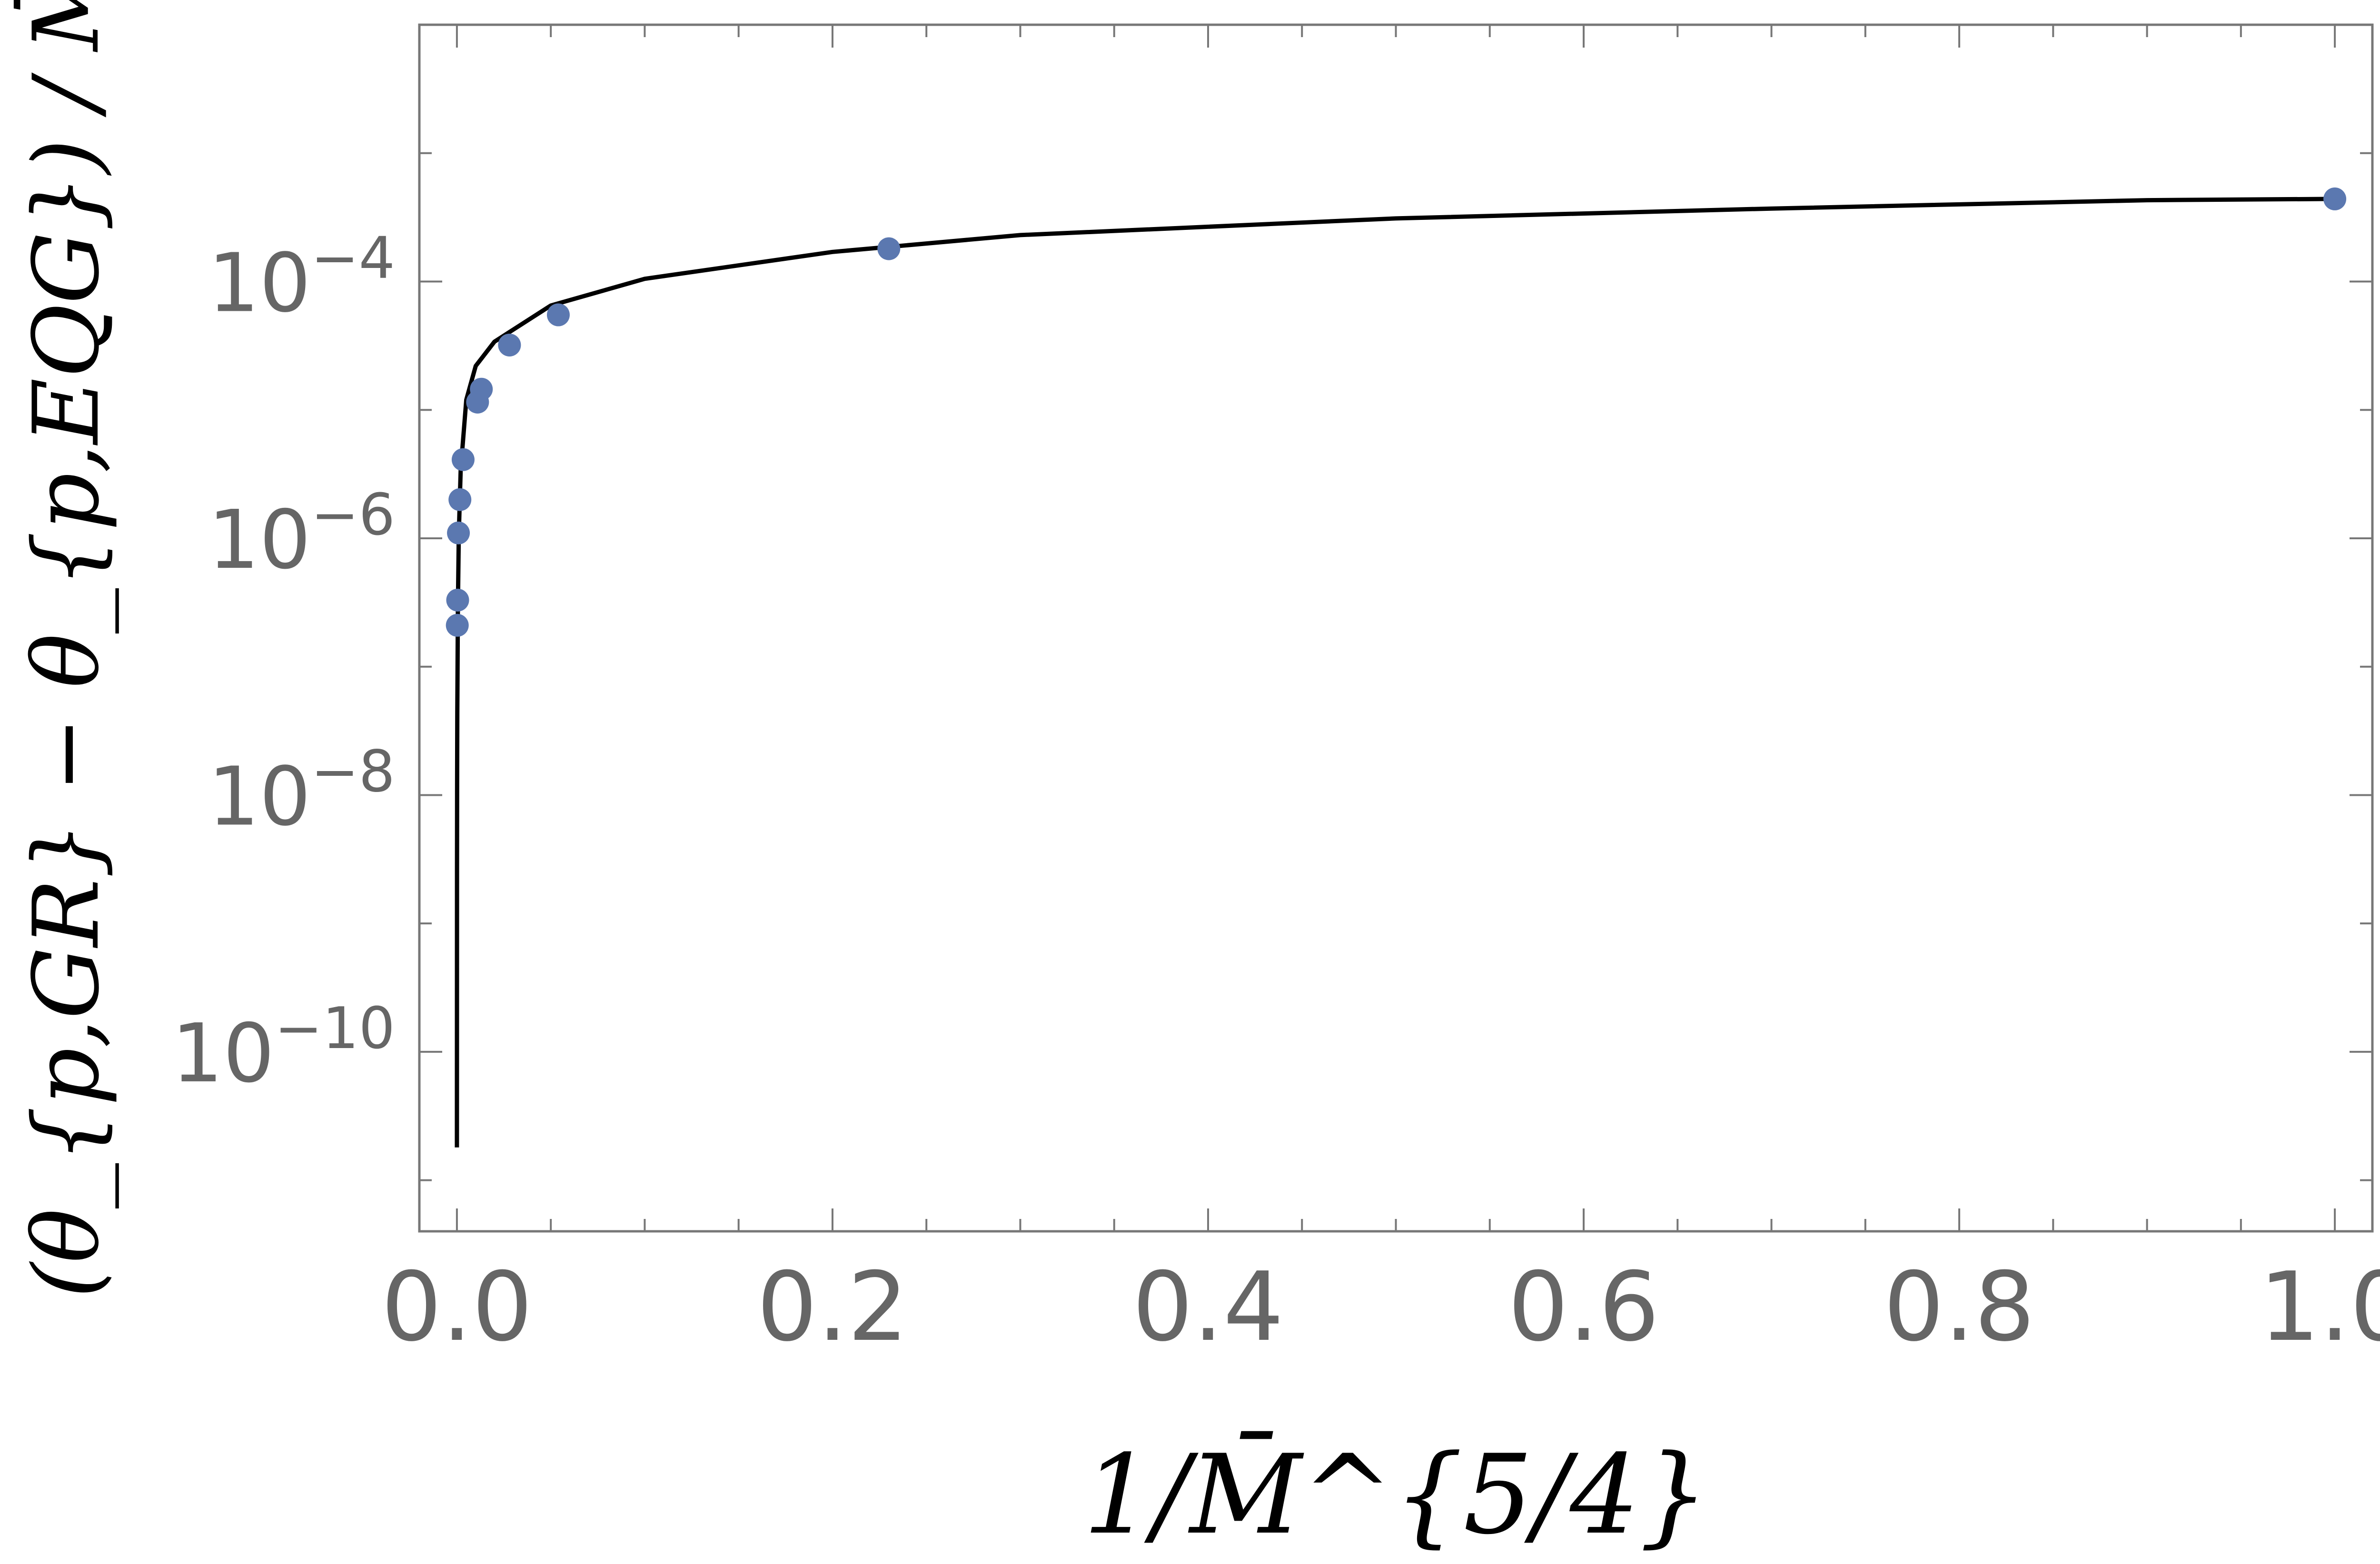  What do you see at coordinates (1208, 1307) in the screenshot?
I see `x-tick-label: 0.4` at bounding box center [1208, 1307].